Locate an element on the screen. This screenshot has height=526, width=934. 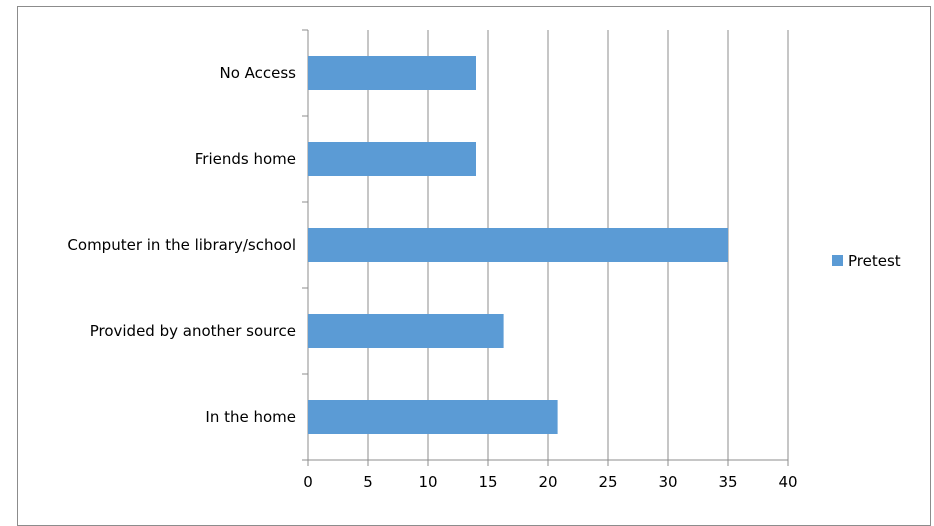
x-tick-label: 10 is located at coordinates (427, 482).